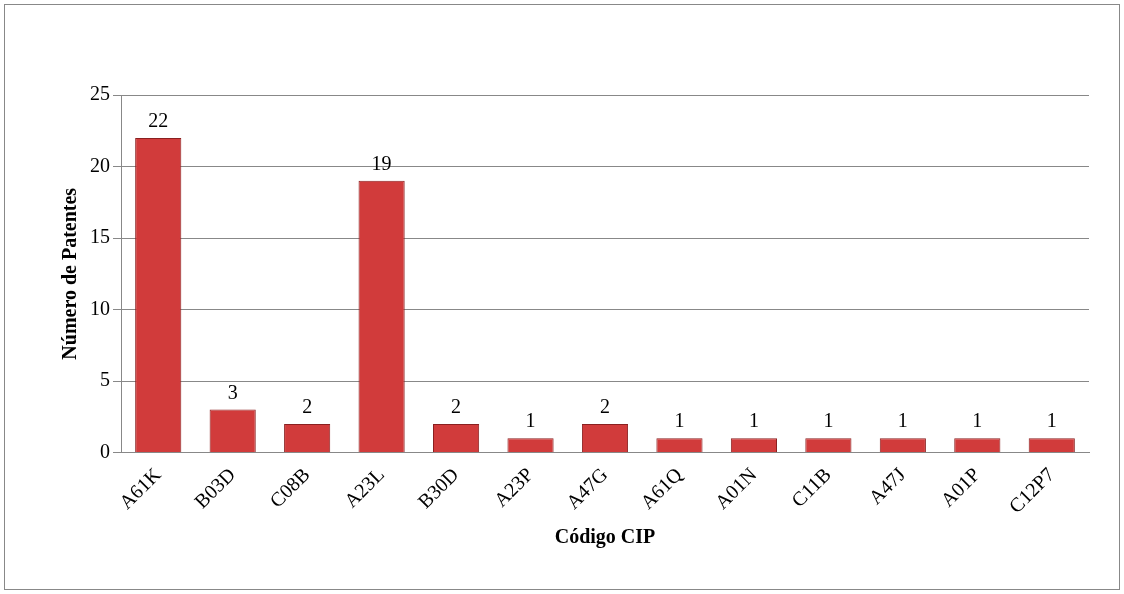 The width and height of the screenshot is (1124, 594). What do you see at coordinates (105, 450) in the screenshot?
I see `y-tick-label: 0` at bounding box center [105, 450].